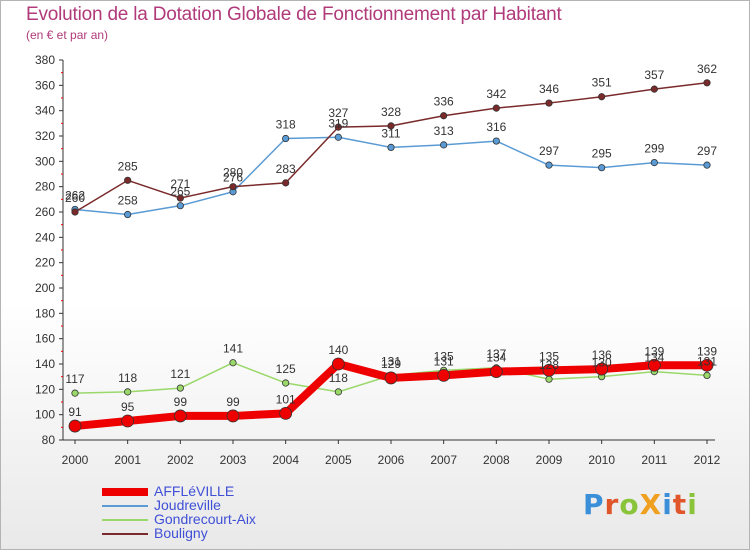 The image size is (750, 550). I want to click on proxiti-logo: ProXiti, so click(640, 504).